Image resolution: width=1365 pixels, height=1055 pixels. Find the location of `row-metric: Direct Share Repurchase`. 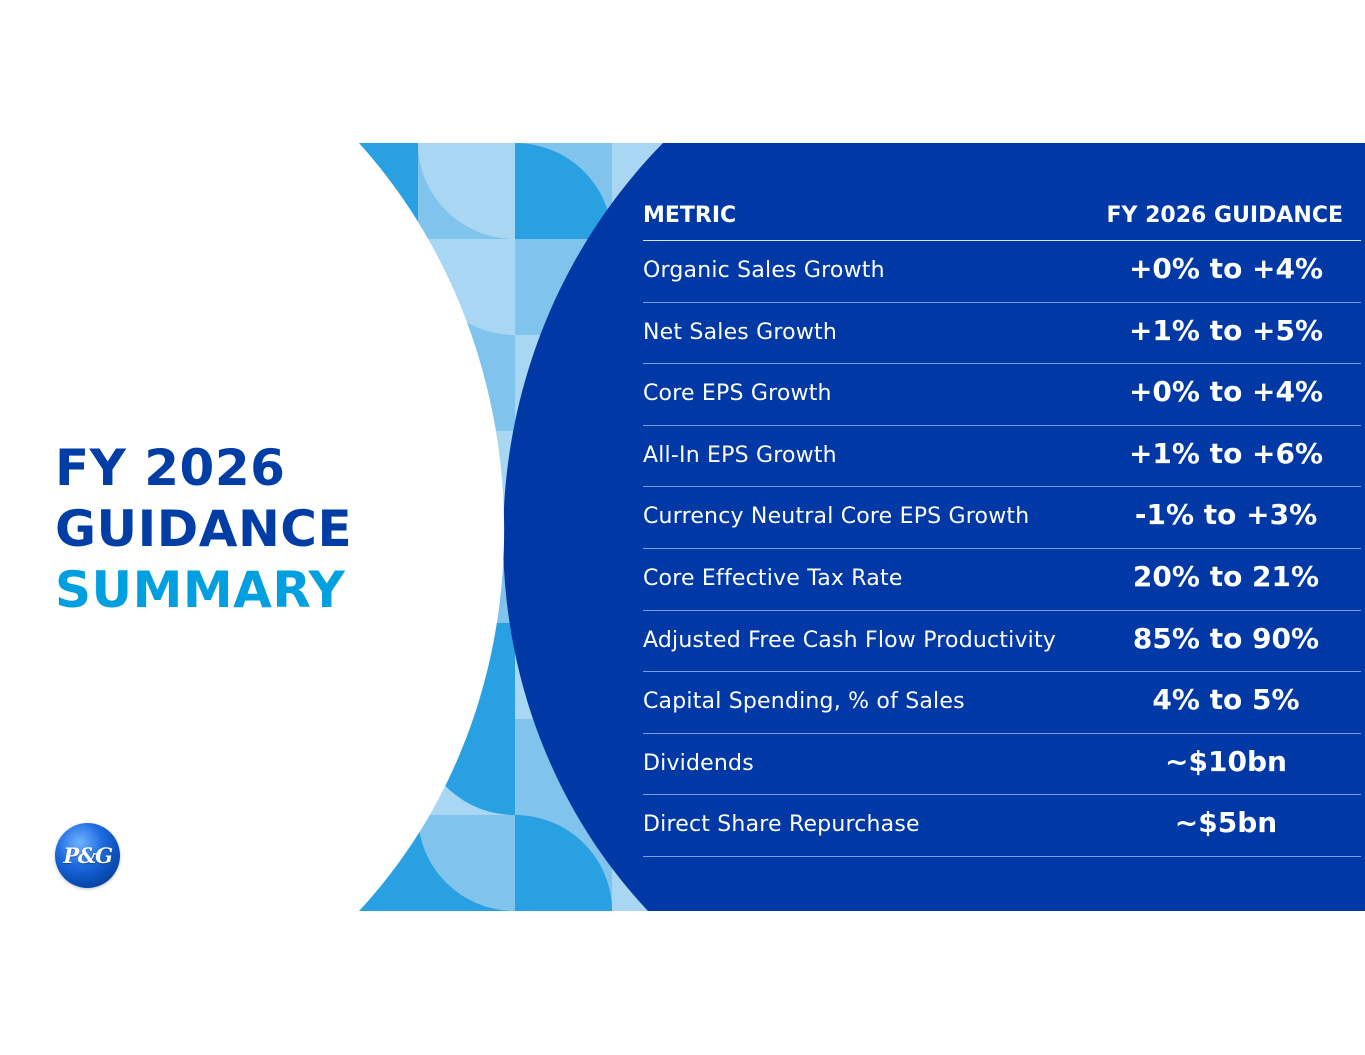

row-metric: Direct Share Repurchase is located at coordinates (781, 825).